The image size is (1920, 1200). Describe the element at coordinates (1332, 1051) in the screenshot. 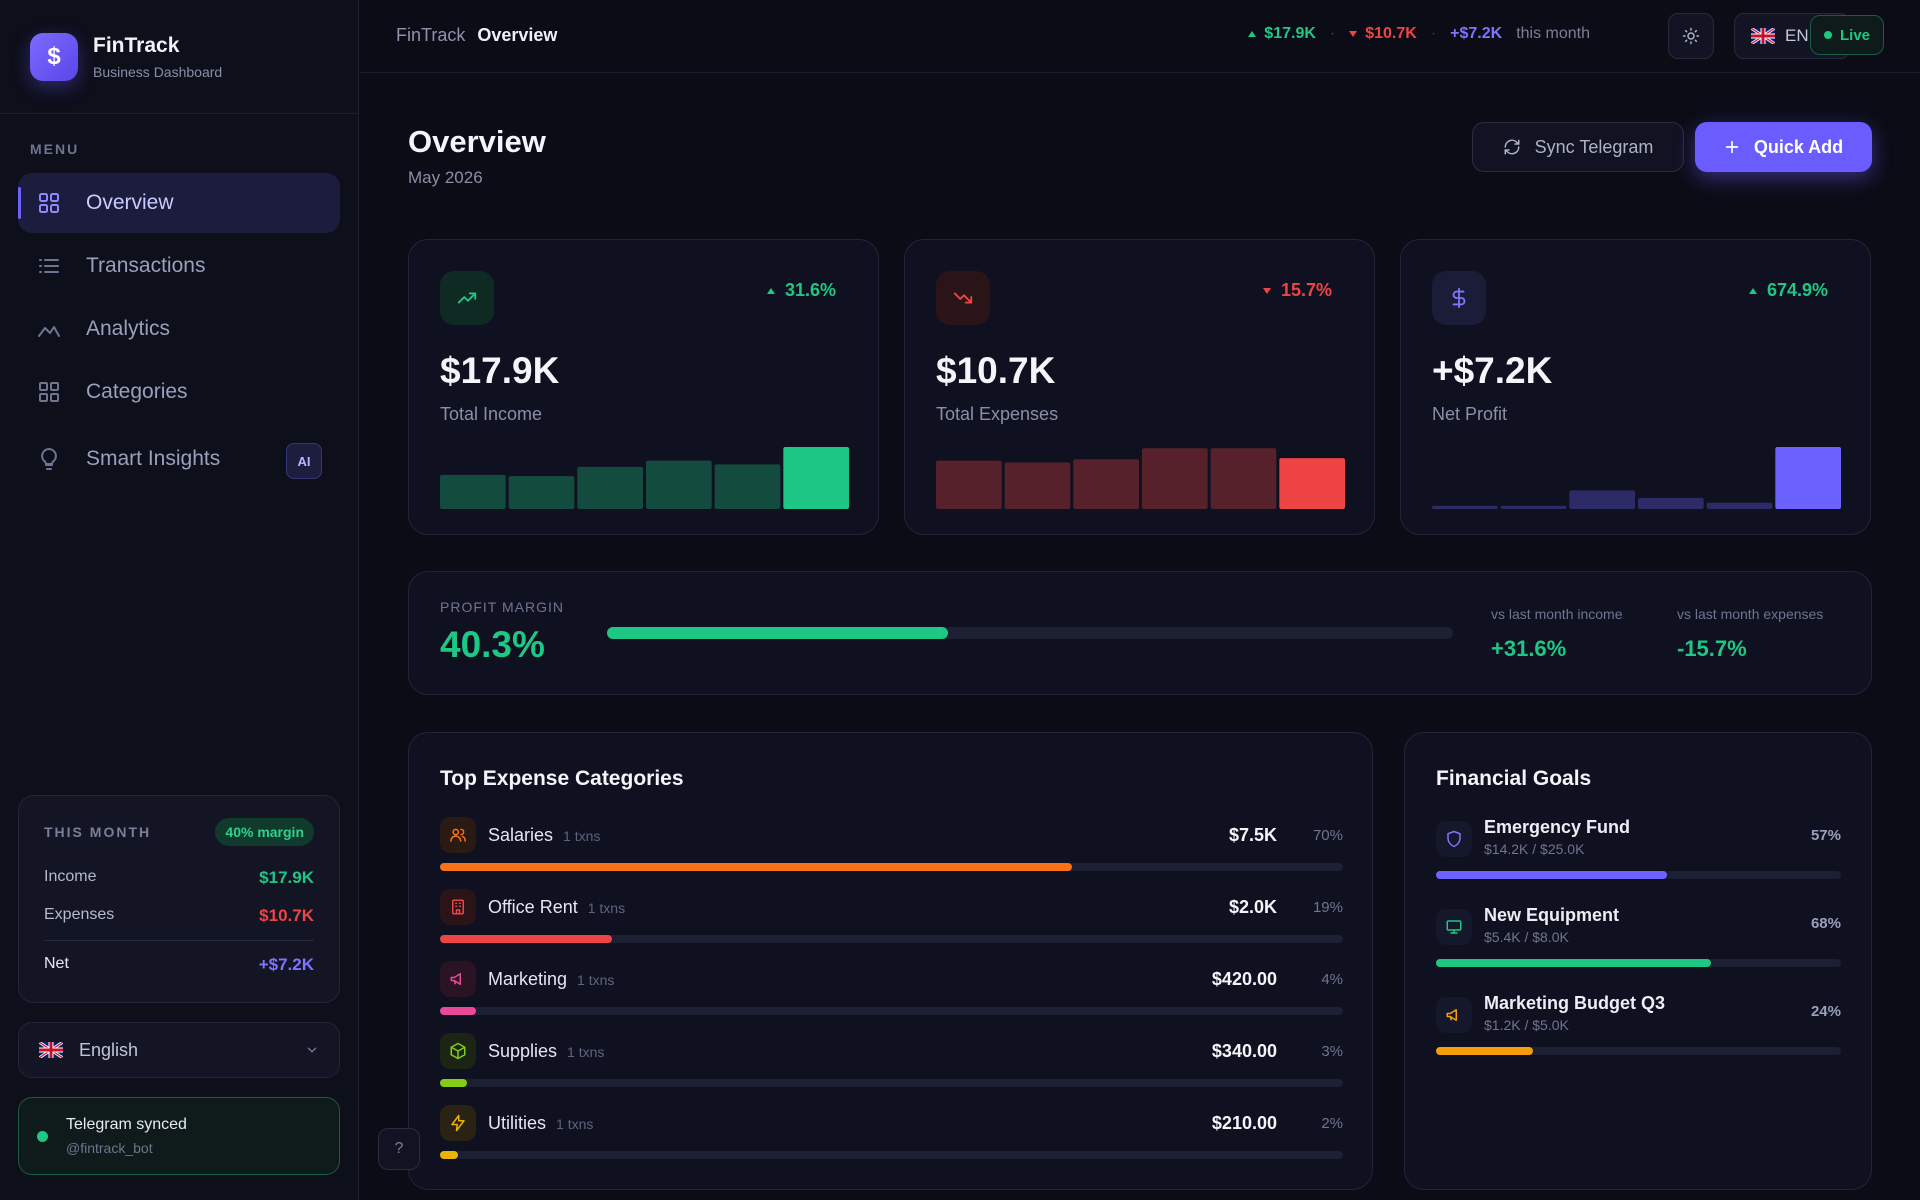

I see `expense-percent: 3%` at that location.